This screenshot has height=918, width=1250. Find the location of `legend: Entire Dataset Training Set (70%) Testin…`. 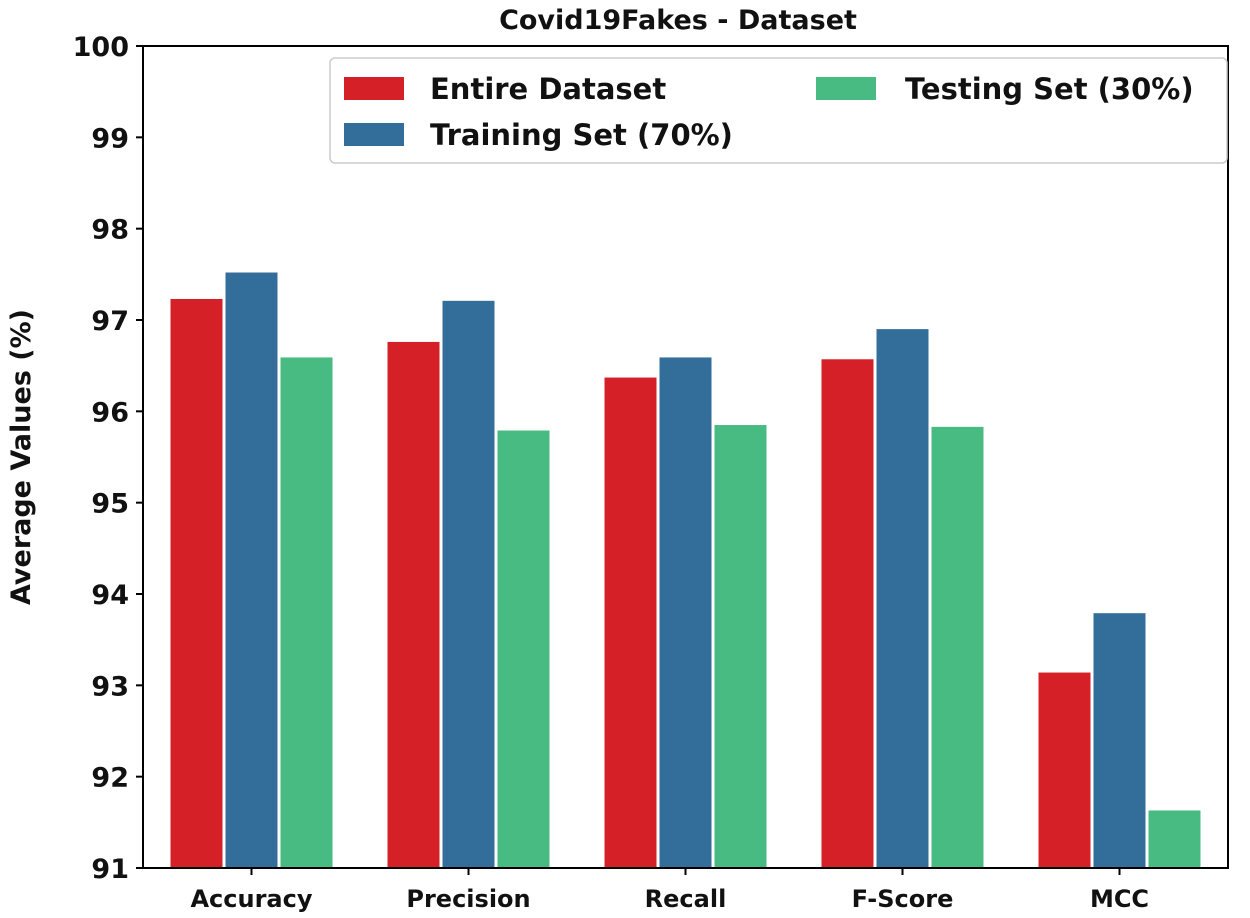

legend: Entire Dataset Training Set (70%) Testin… is located at coordinates (778, 110).